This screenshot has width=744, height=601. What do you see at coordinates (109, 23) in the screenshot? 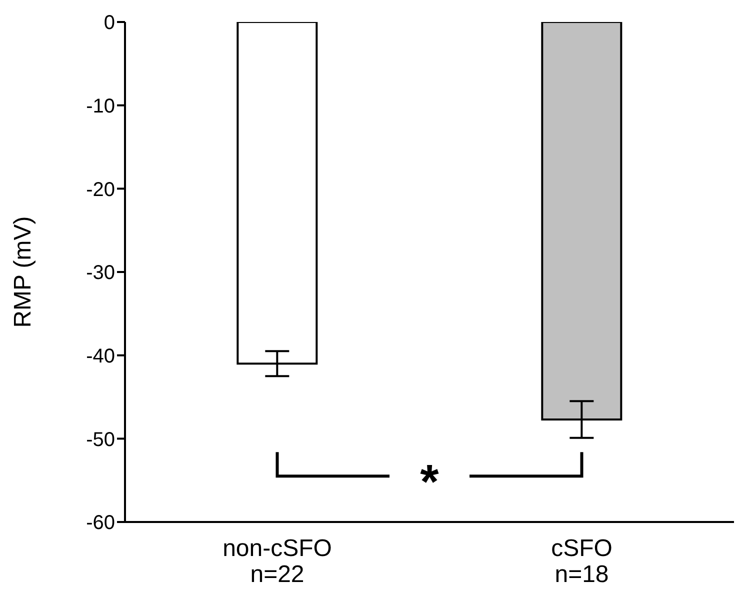
I see `y-tick-label: 0` at bounding box center [109, 23].